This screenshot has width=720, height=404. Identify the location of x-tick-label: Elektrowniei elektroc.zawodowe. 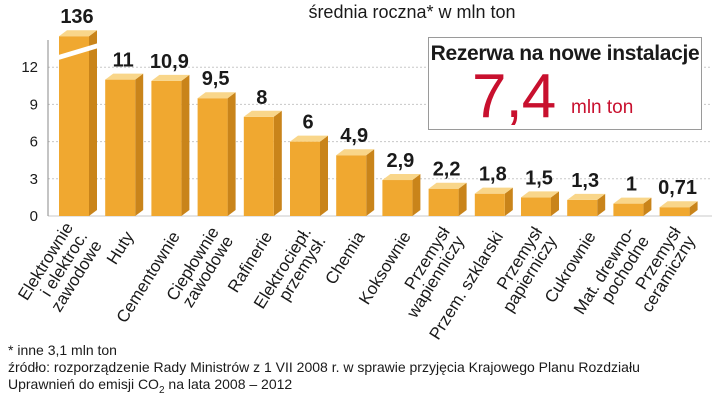
(60, 270).